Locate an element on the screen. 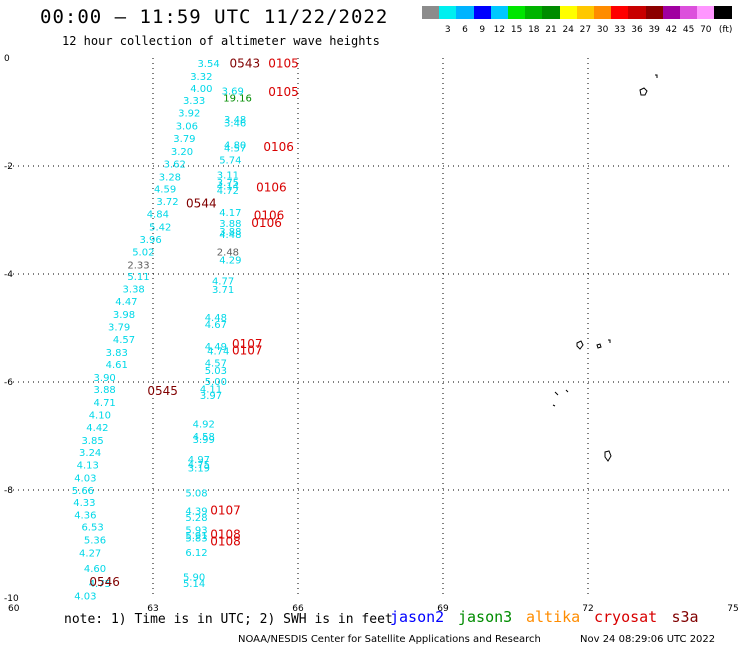 This screenshot has width=740, height=650. wave-height-value: 5.02 is located at coordinates (143, 252).